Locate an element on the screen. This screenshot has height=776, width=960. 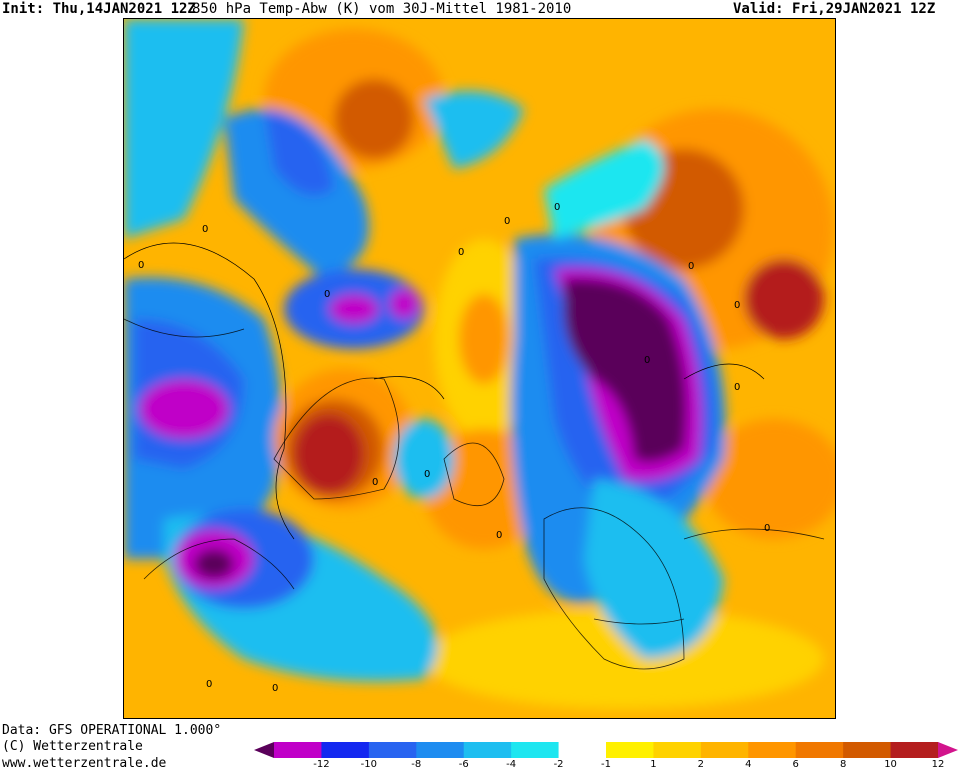
colorbar-tick-label: 12 is located at coordinates (938, 764).